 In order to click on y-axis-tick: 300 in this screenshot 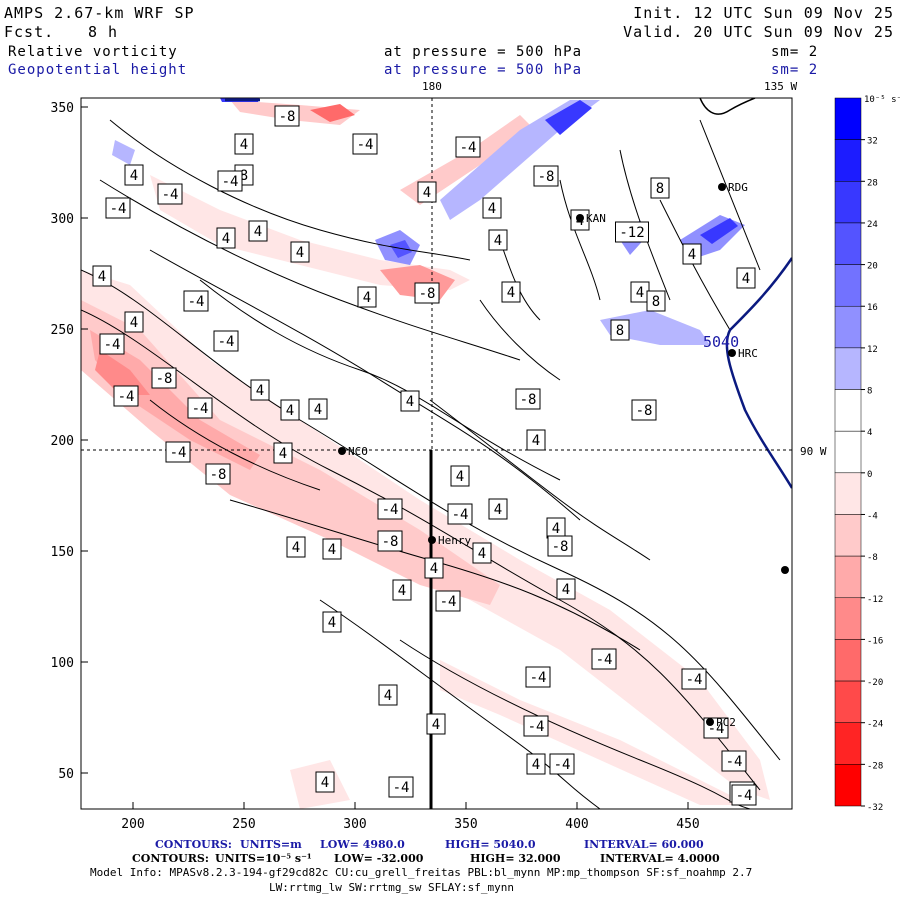, I will do `click(62, 219)`.